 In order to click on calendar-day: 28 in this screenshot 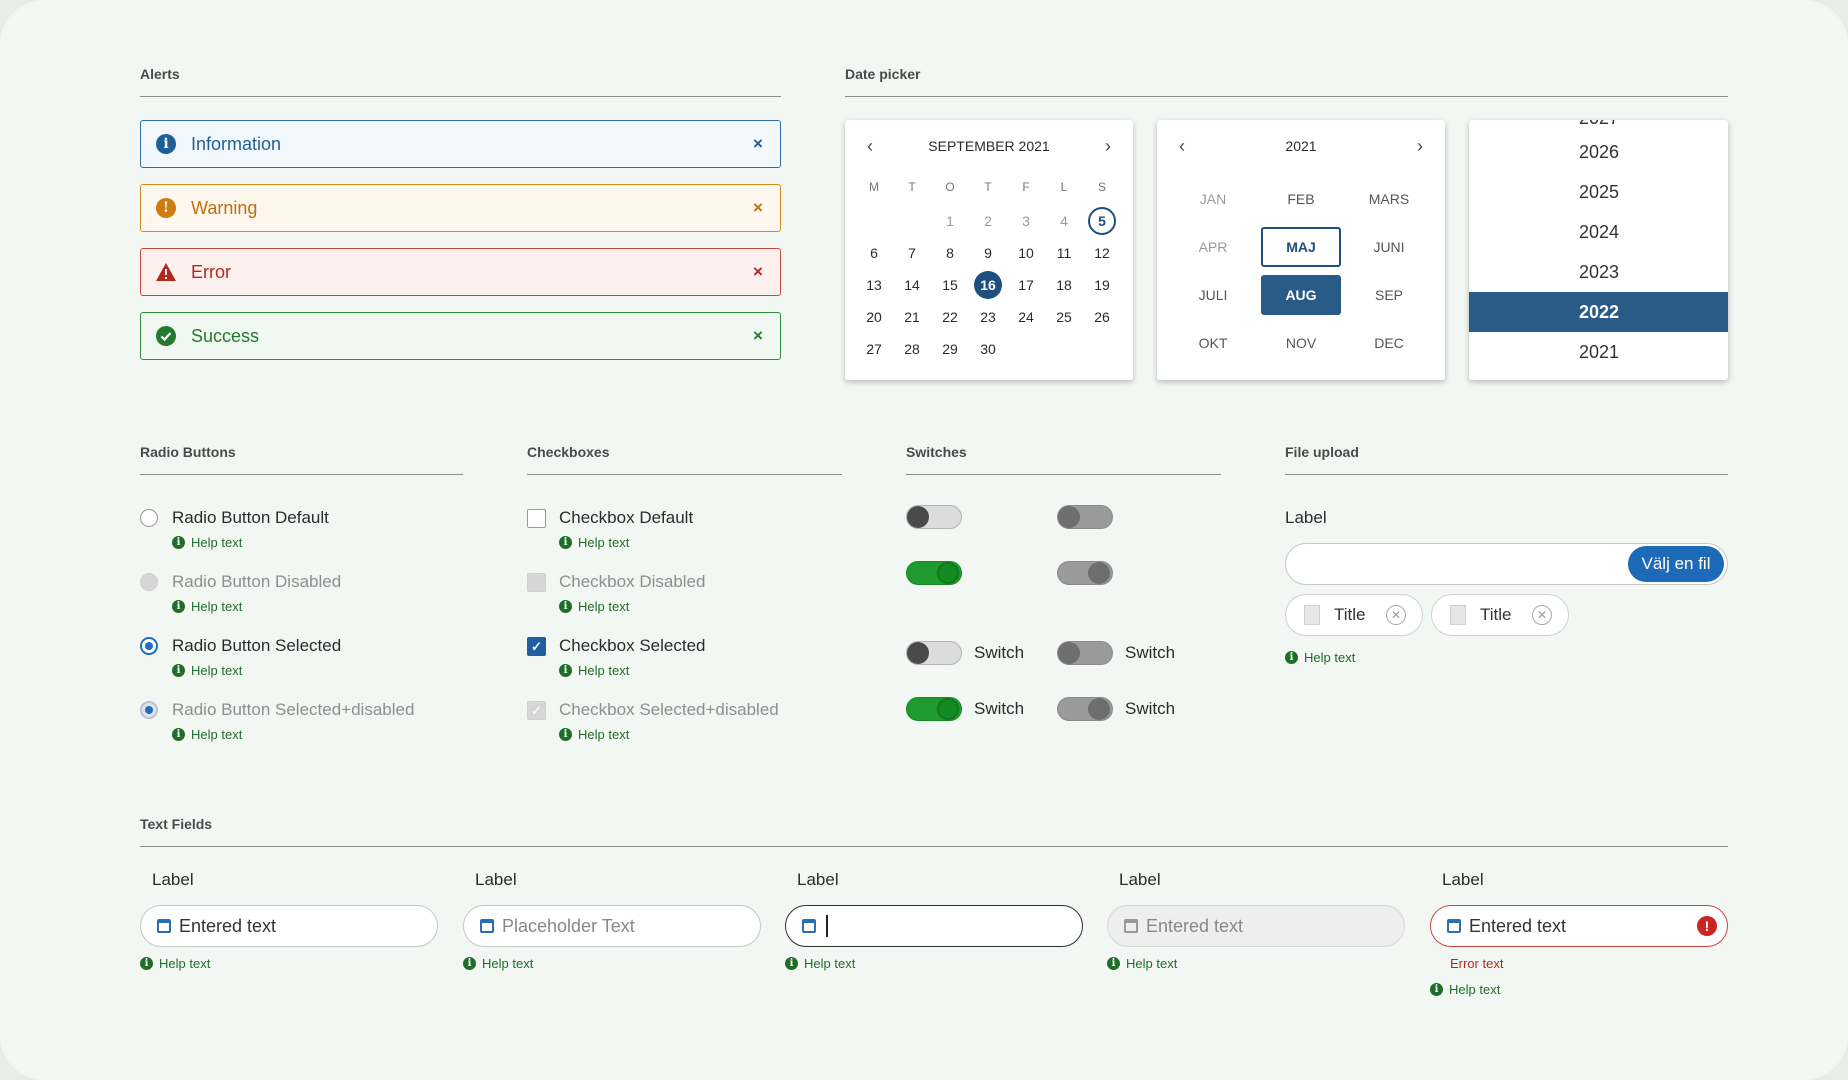, I will do `click(912, 349)`.